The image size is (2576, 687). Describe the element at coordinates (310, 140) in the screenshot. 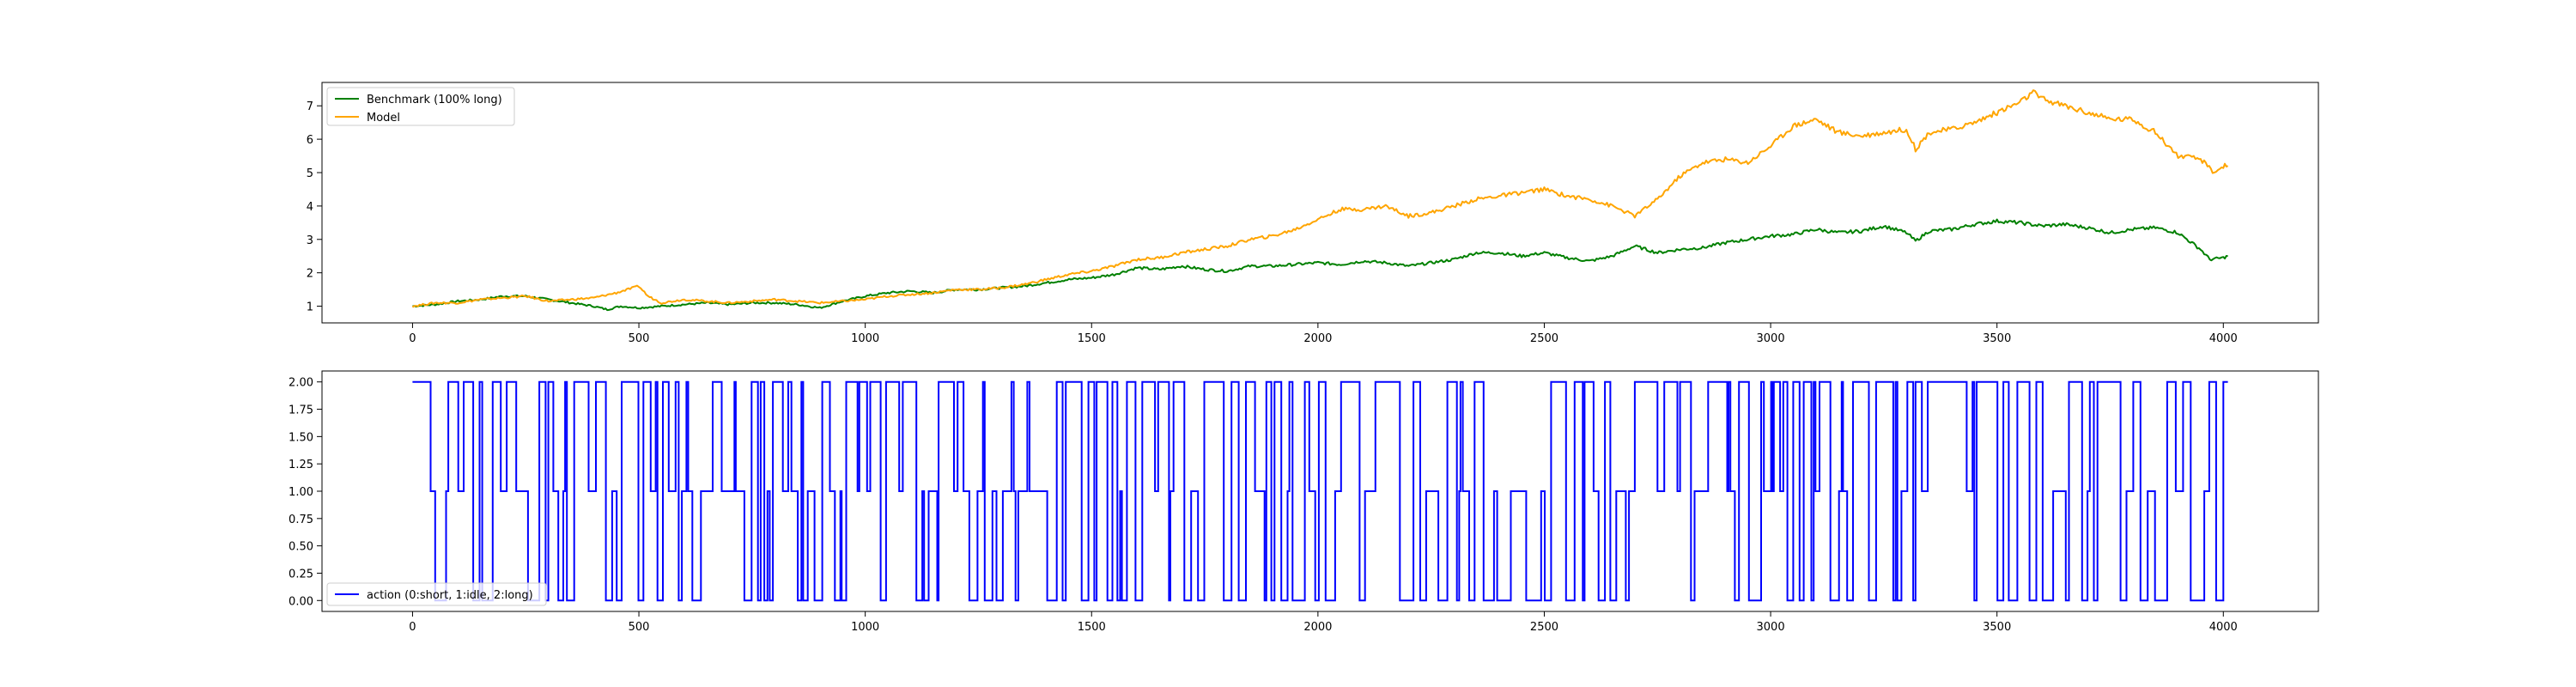

I see `top-ytick-label: 6` at that location.